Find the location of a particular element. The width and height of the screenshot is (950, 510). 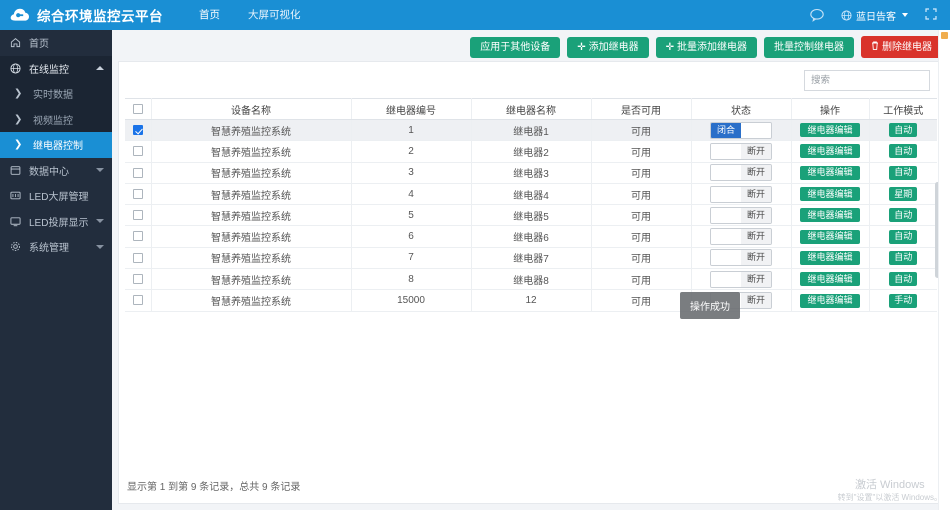

gear-icon is located at coordinates (16, 246).